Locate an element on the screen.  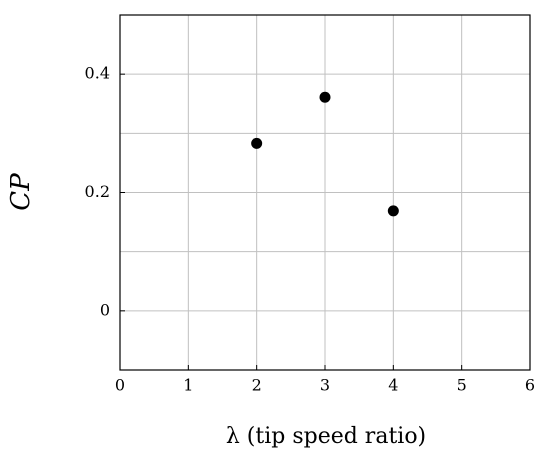
y-tick-label: 0.2 is located at coordinates (97, 191).